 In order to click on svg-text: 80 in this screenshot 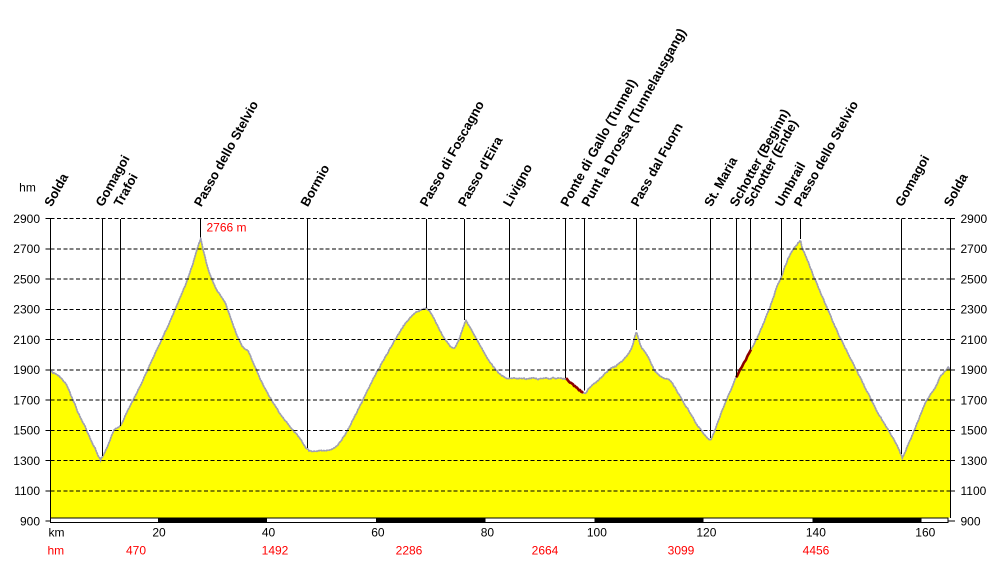, I will do `click(488, 533)`.